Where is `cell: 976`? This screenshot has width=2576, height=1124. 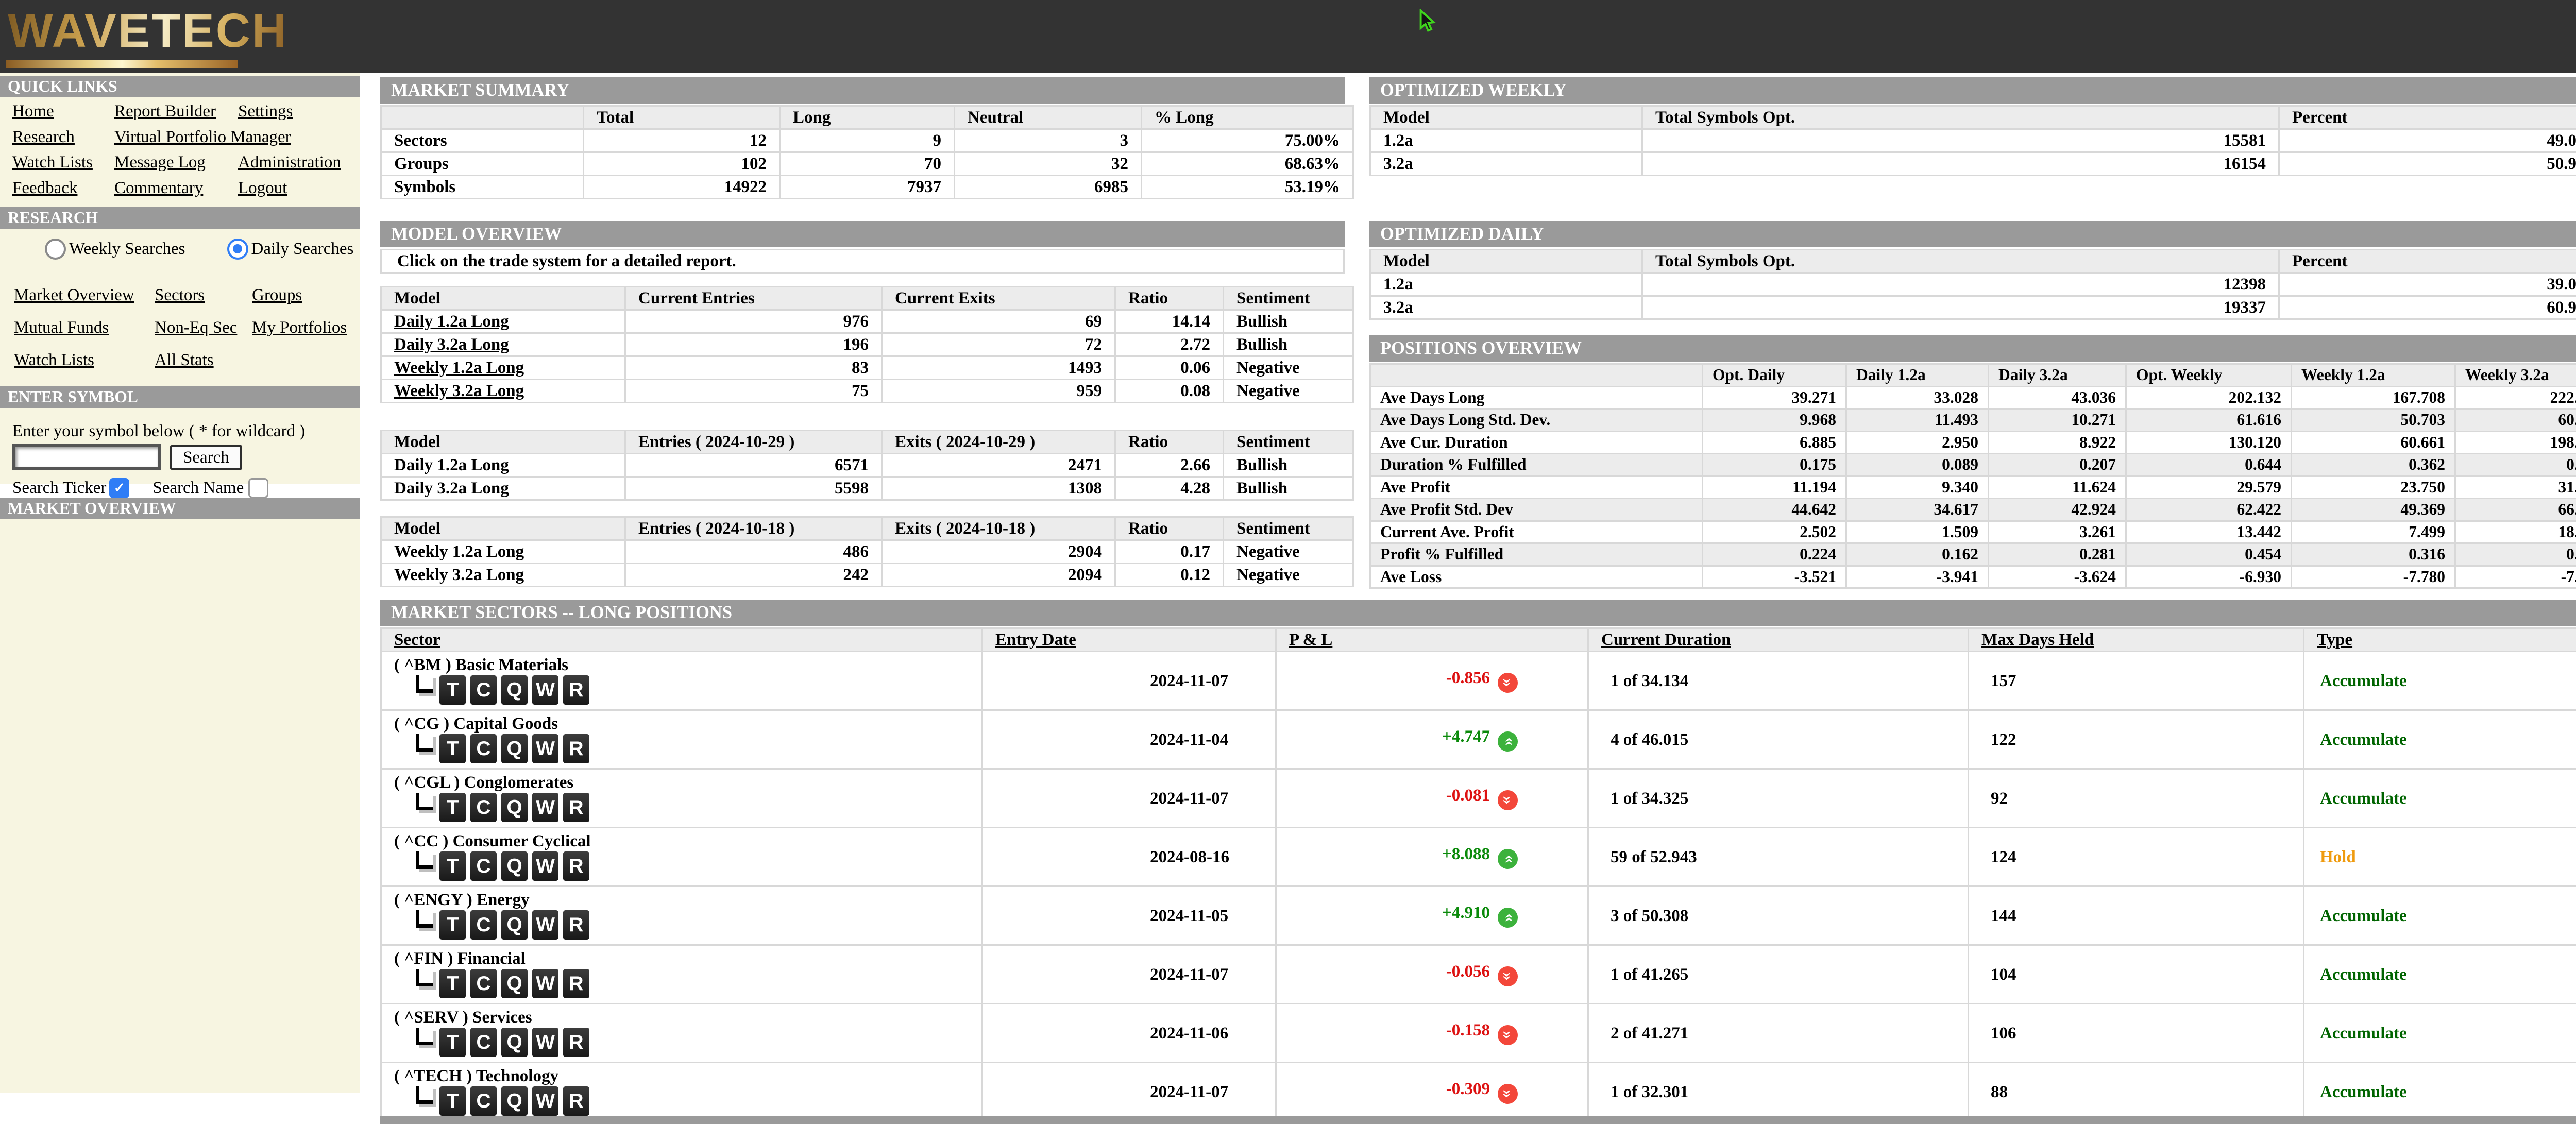
cell: 976 is located at coordinates (753, 322).